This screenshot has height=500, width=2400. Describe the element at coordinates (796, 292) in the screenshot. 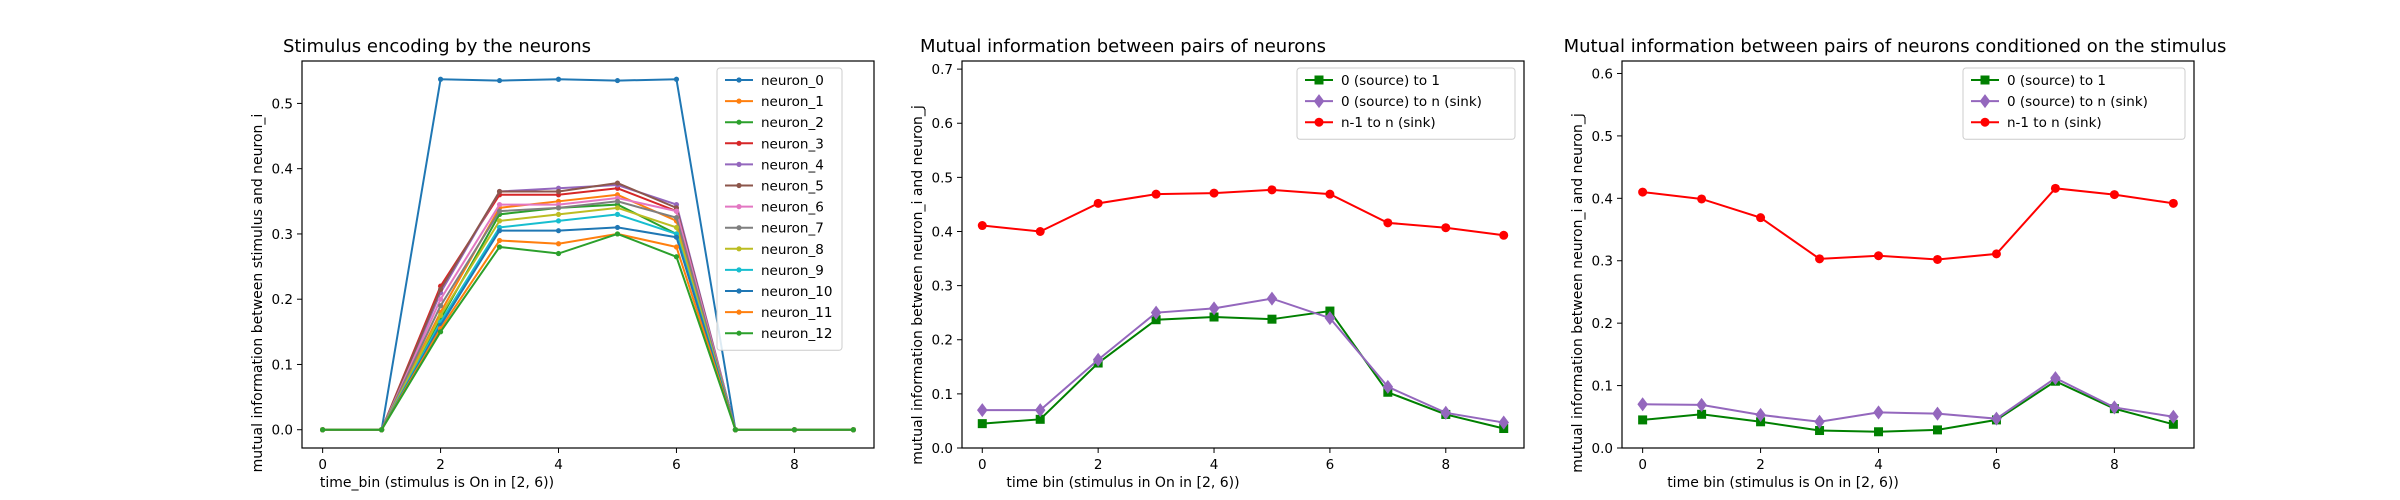

I see `legend-label: neuron_10` at that location.